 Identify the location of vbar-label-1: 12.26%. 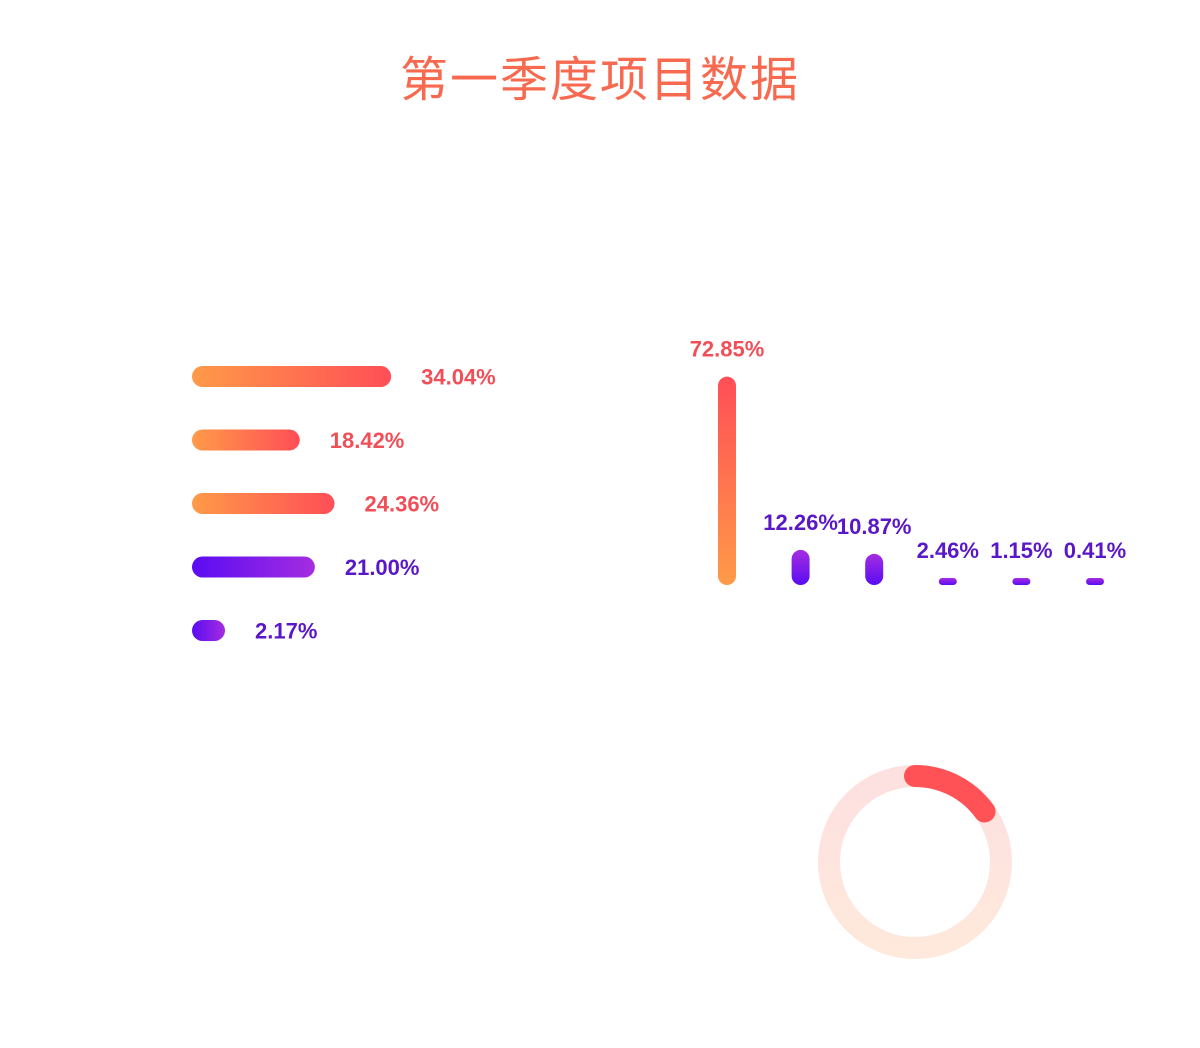
(800, 522).